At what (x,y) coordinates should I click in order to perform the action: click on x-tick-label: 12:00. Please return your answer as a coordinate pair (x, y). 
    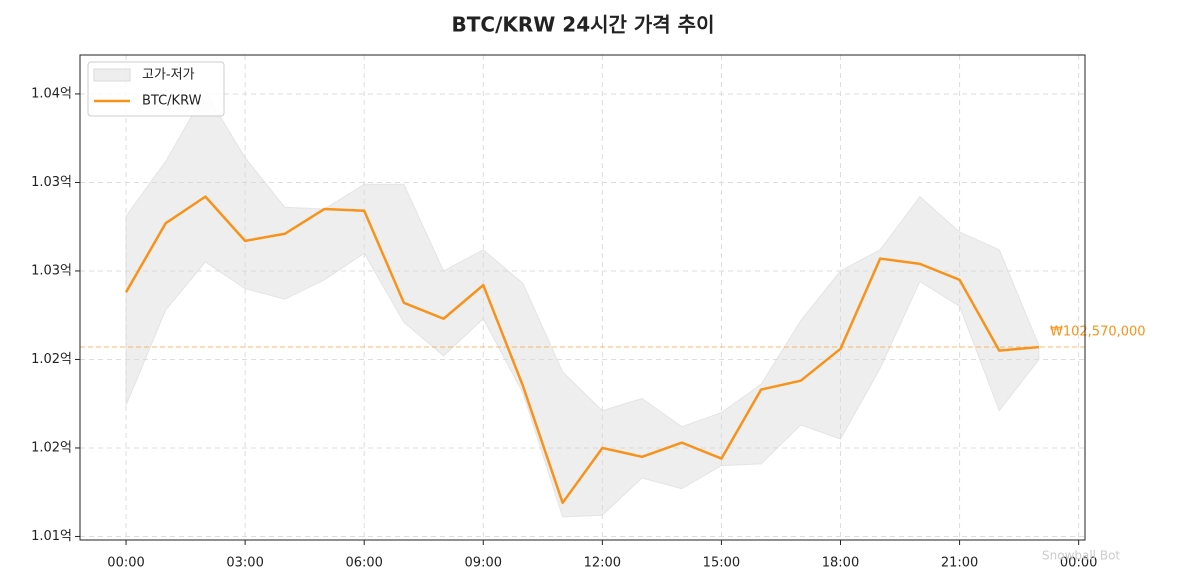
    Looking at the image, I should click on (602, 563).